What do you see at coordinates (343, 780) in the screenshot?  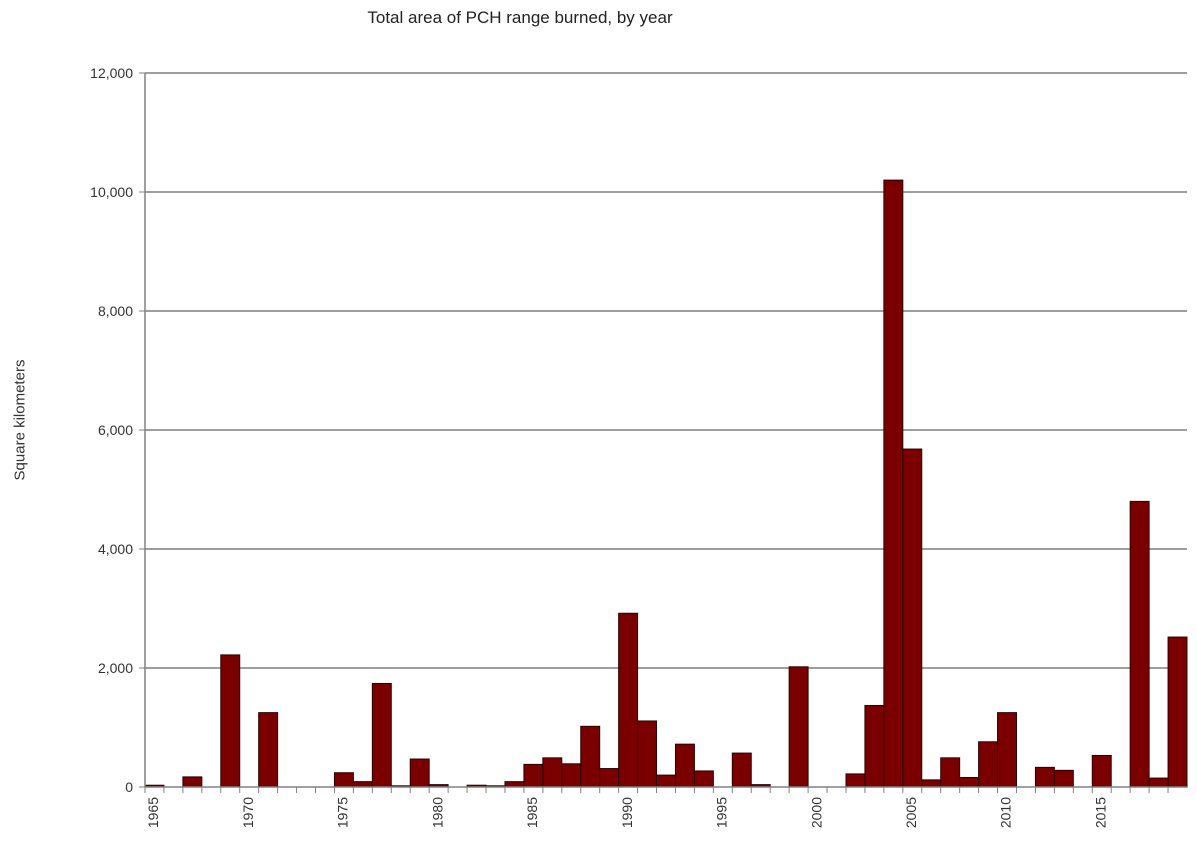 I see `bar-1975` at bounding box center [343, 780].